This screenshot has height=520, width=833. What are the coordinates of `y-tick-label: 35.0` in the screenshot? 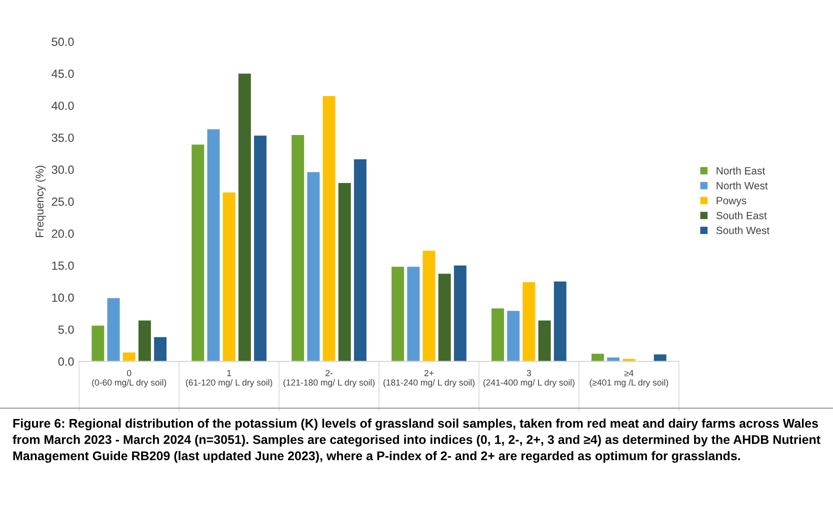 It's located at (63, 138).